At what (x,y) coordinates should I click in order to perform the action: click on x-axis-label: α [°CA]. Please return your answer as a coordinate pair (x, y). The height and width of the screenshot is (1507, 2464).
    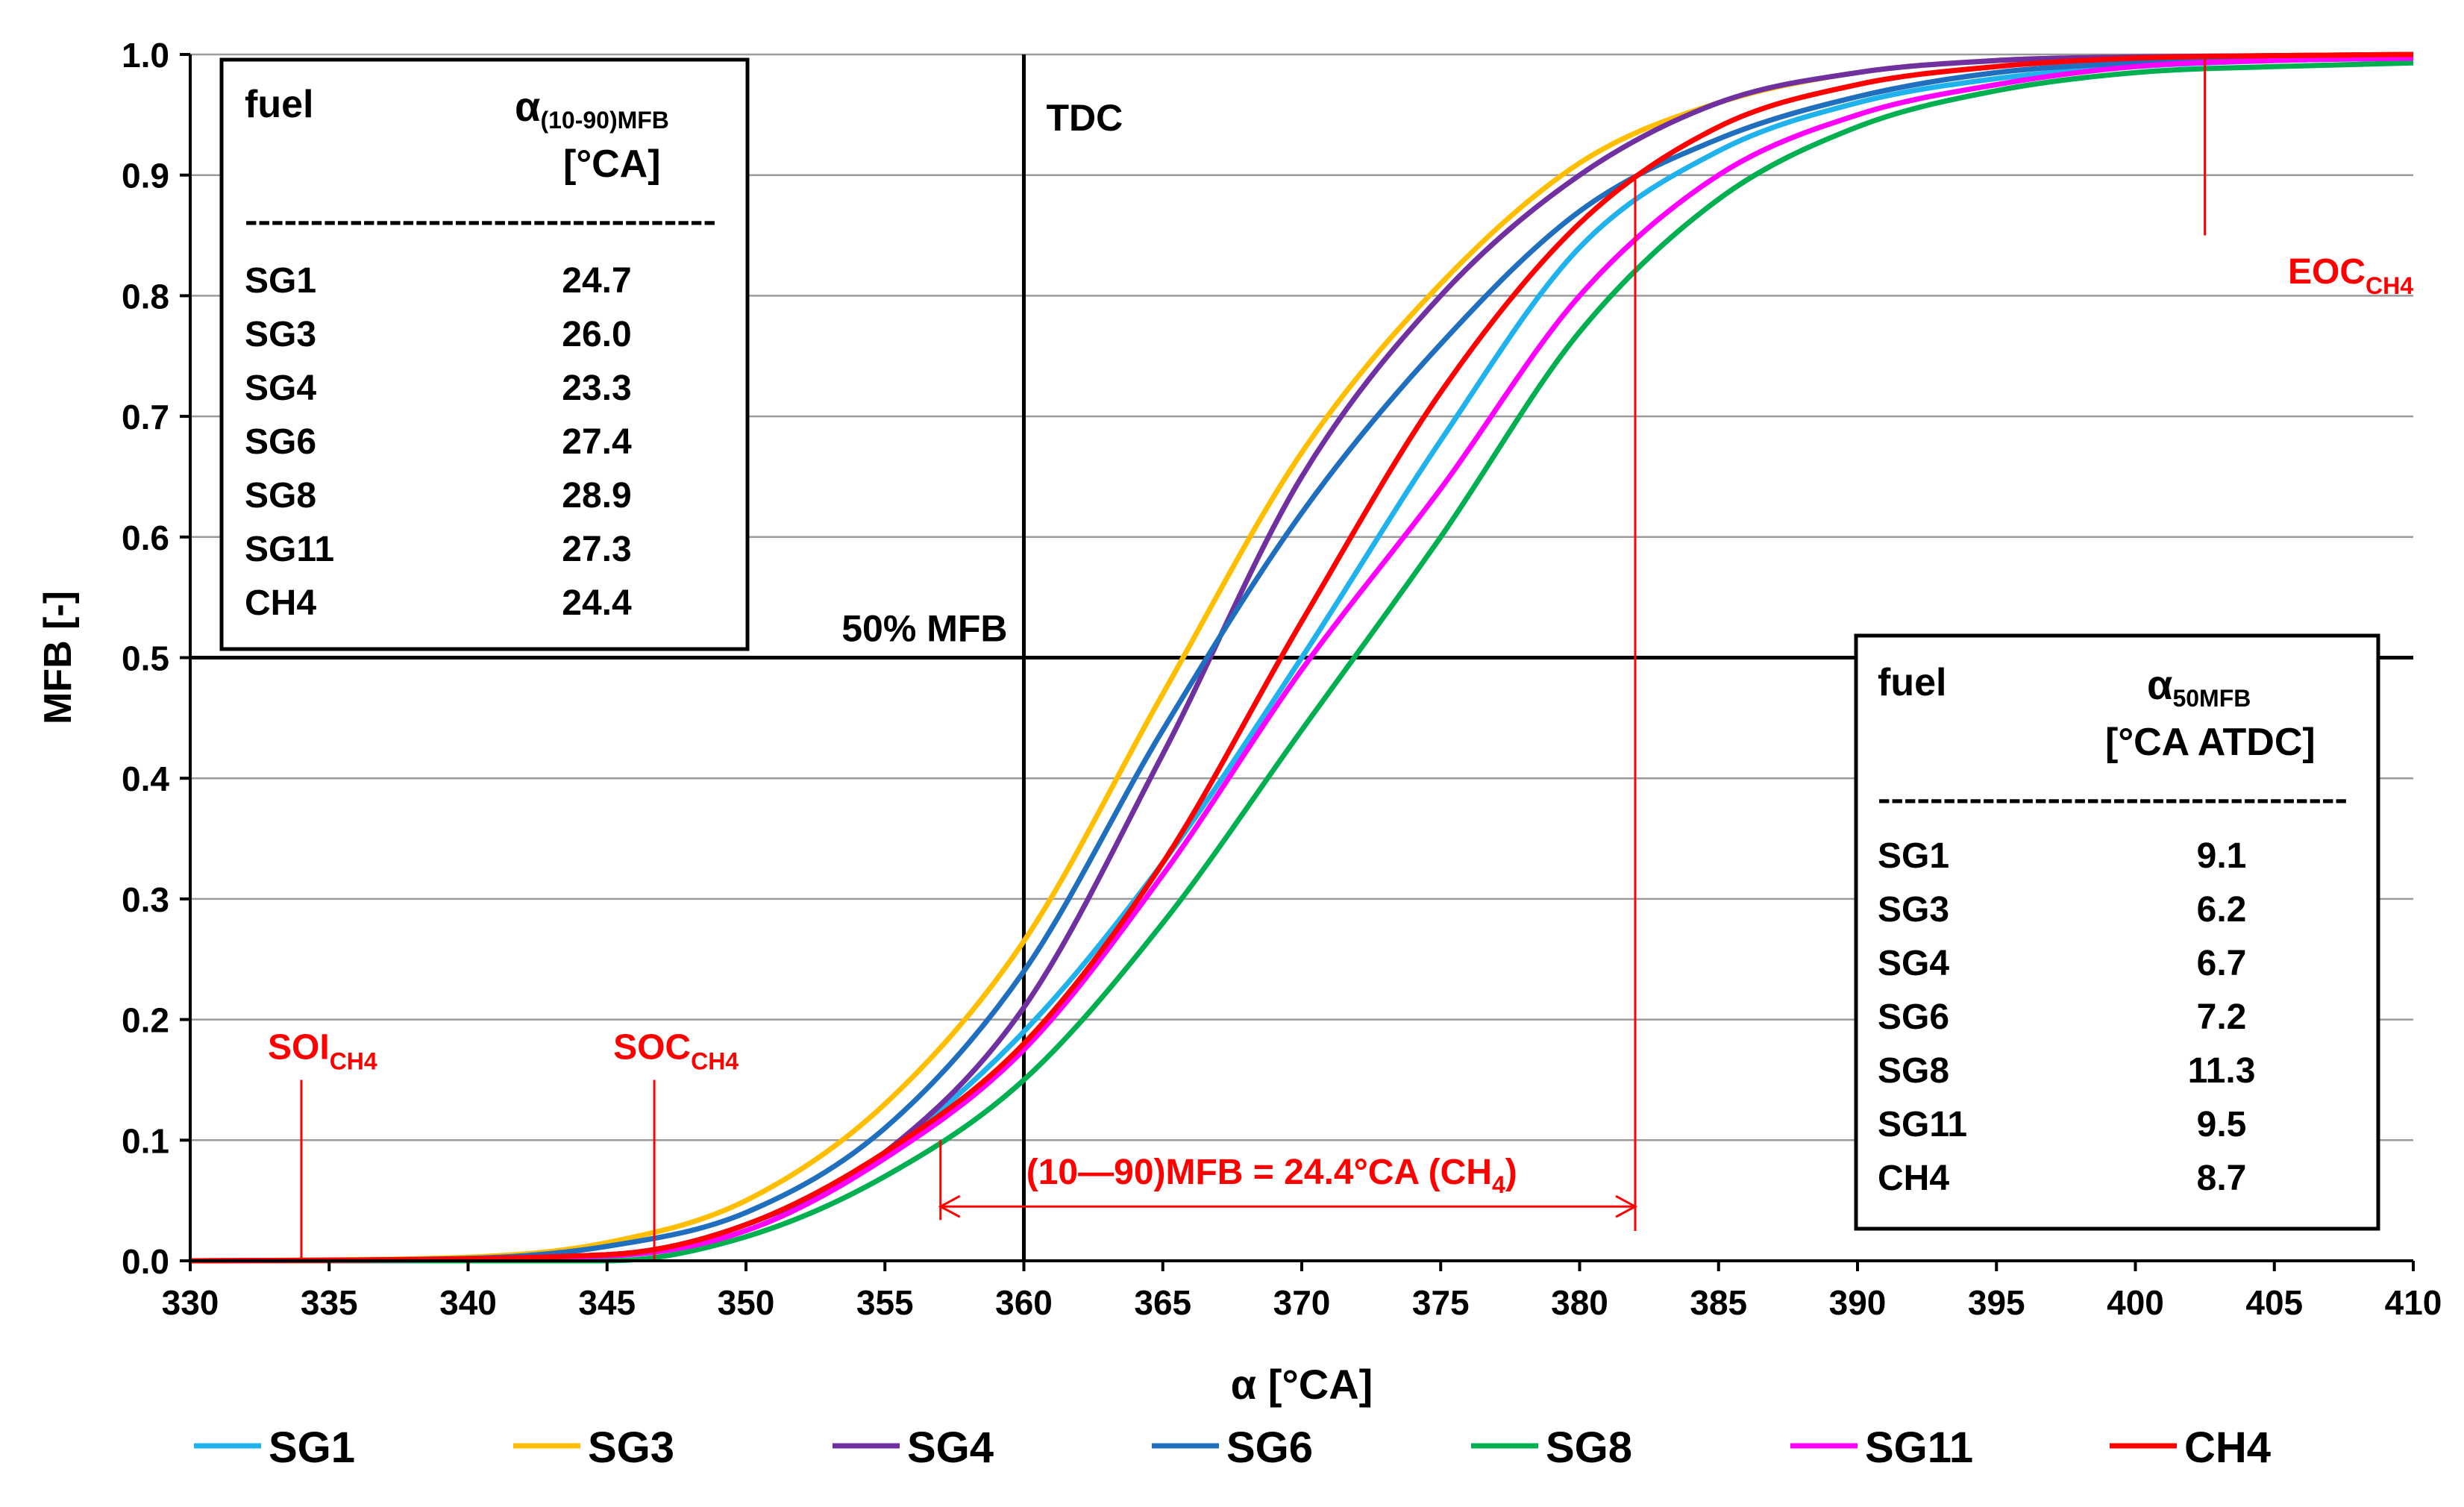
    Looking at the image, I should click on (1302, 1384).